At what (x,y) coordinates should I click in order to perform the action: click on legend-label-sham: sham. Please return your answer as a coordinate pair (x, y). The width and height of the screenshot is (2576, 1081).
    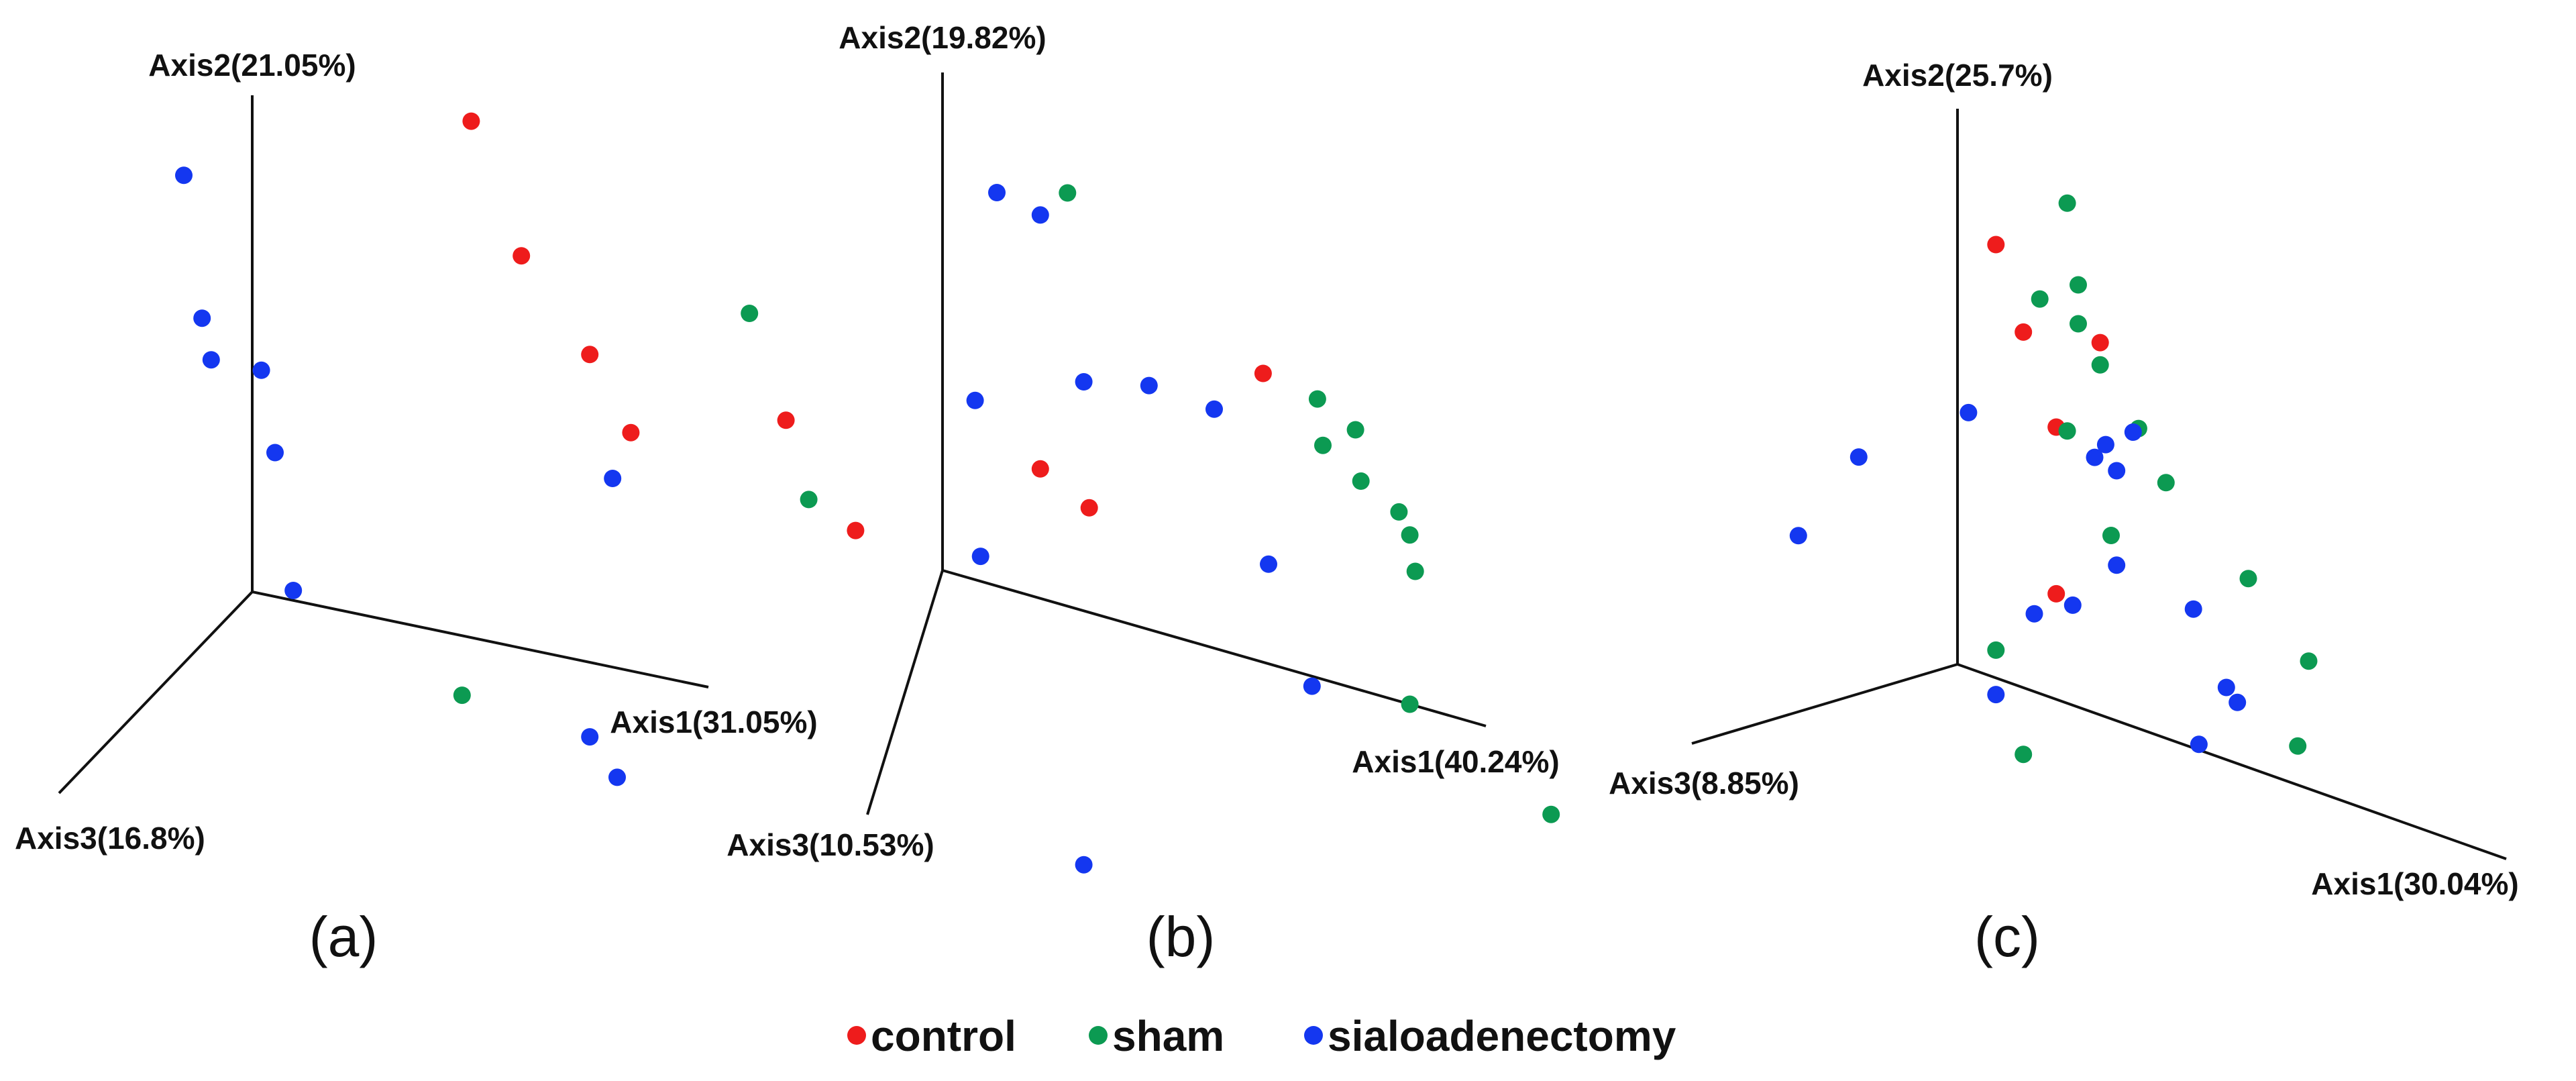
    Looking at the image, I should click on (1168, 1036).